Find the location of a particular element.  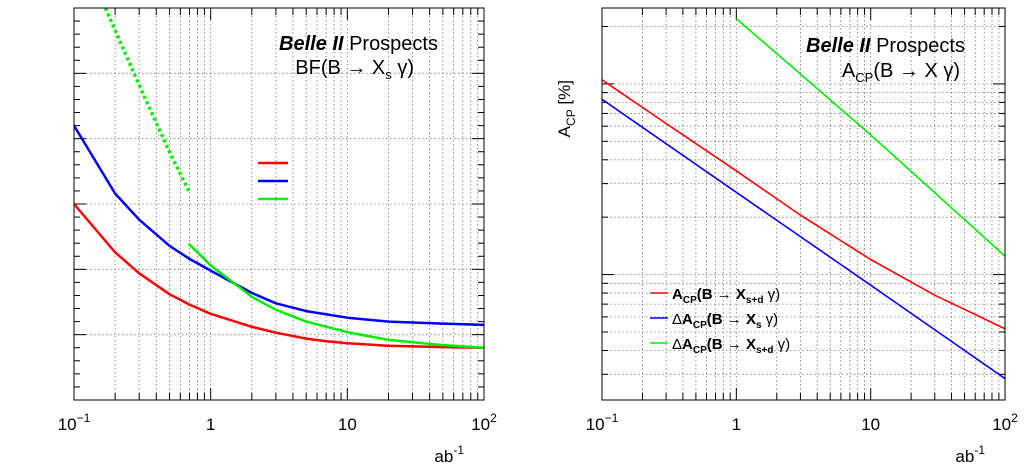

legend-label: ΔACP(B → Xs γ) is located at coordinates (725, 321).